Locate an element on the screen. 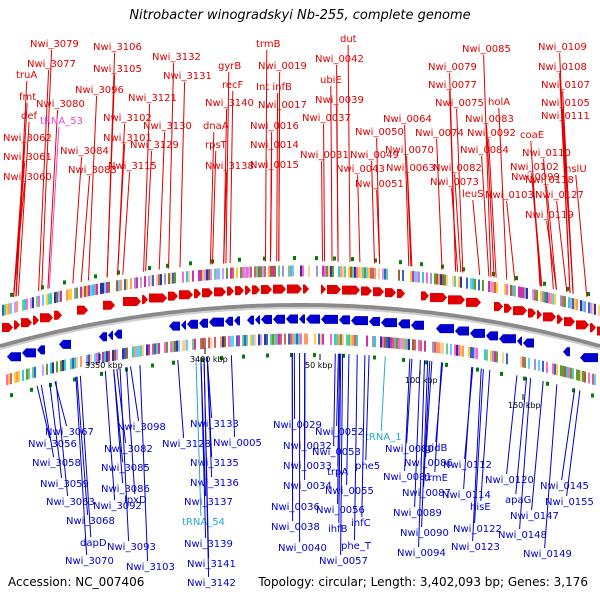  forward-gene-label: Nwi_0083 is located at coordinates (489, 119).